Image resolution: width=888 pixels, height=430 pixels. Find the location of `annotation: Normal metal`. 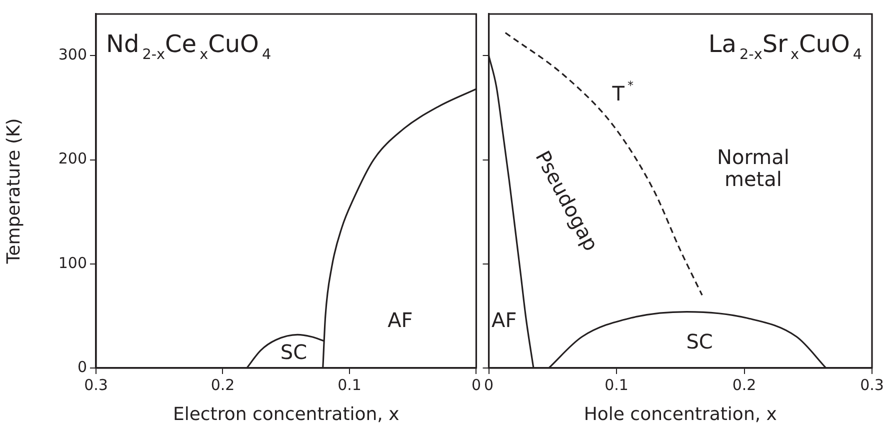

annotation: Normal metal is located at coordinates (753, 167).